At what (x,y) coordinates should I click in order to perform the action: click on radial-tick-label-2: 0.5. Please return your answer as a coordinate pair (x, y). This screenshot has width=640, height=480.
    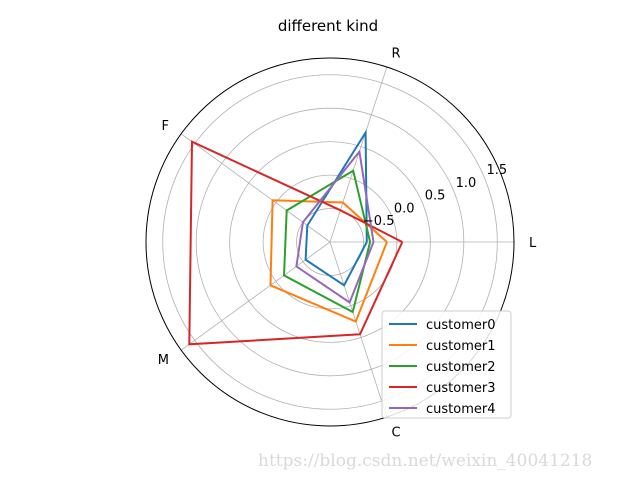
    Looking at the image, I should click on (435, 196).